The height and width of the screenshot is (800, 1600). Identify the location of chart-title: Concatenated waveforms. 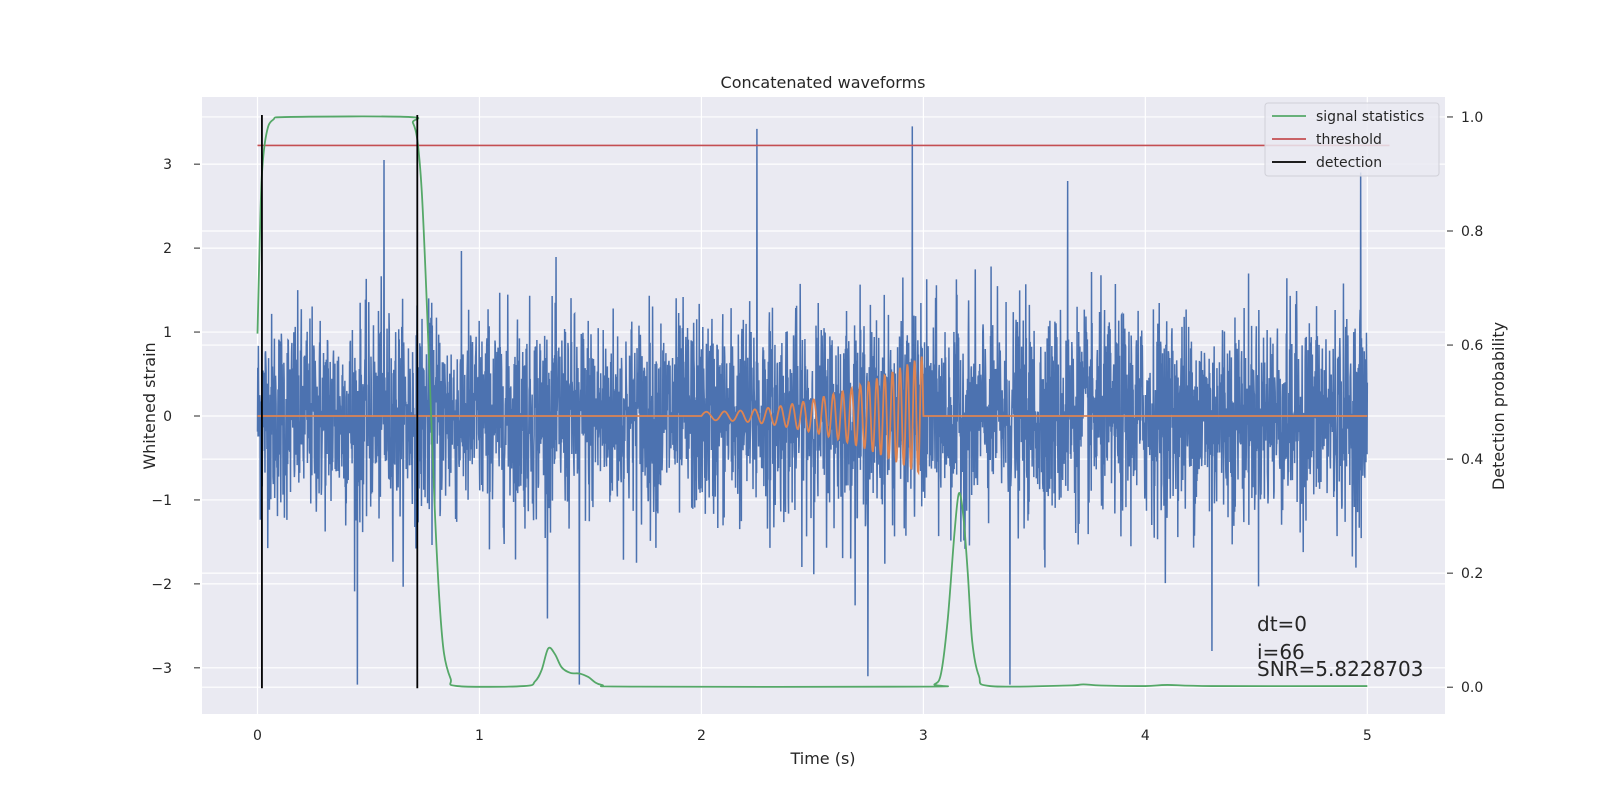
(823, 82).